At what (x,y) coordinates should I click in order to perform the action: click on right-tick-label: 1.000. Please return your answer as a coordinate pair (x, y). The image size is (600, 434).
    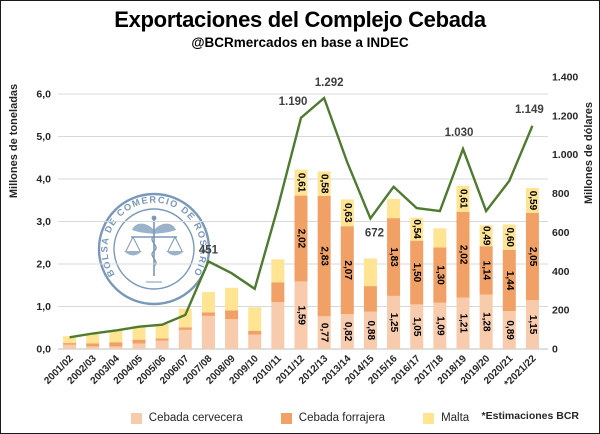
    Looking at the image, I should click on (565, 155).